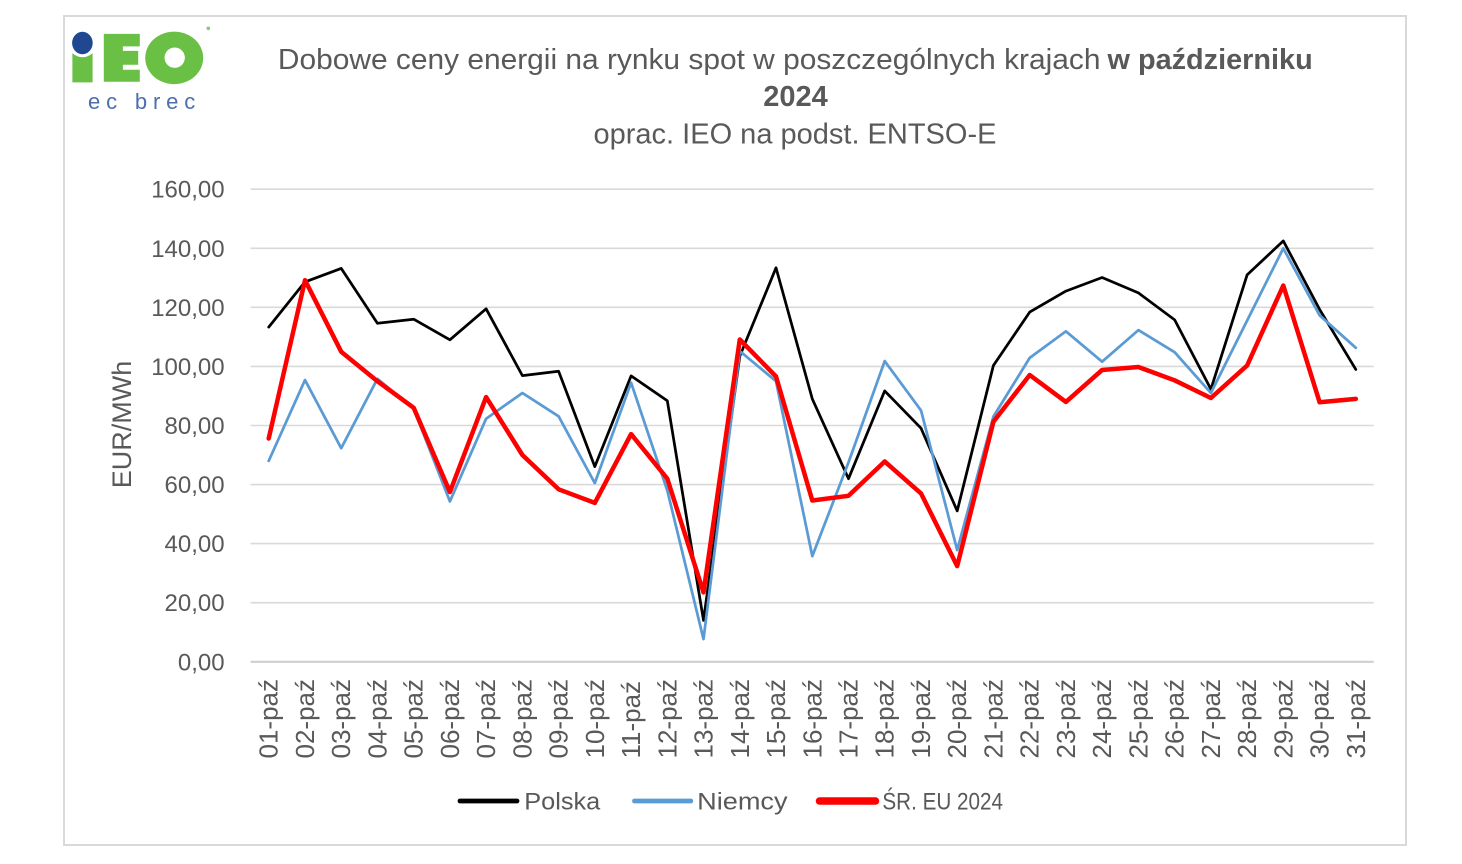  I want to click on svg-text: 20,00, so click(195, 603).